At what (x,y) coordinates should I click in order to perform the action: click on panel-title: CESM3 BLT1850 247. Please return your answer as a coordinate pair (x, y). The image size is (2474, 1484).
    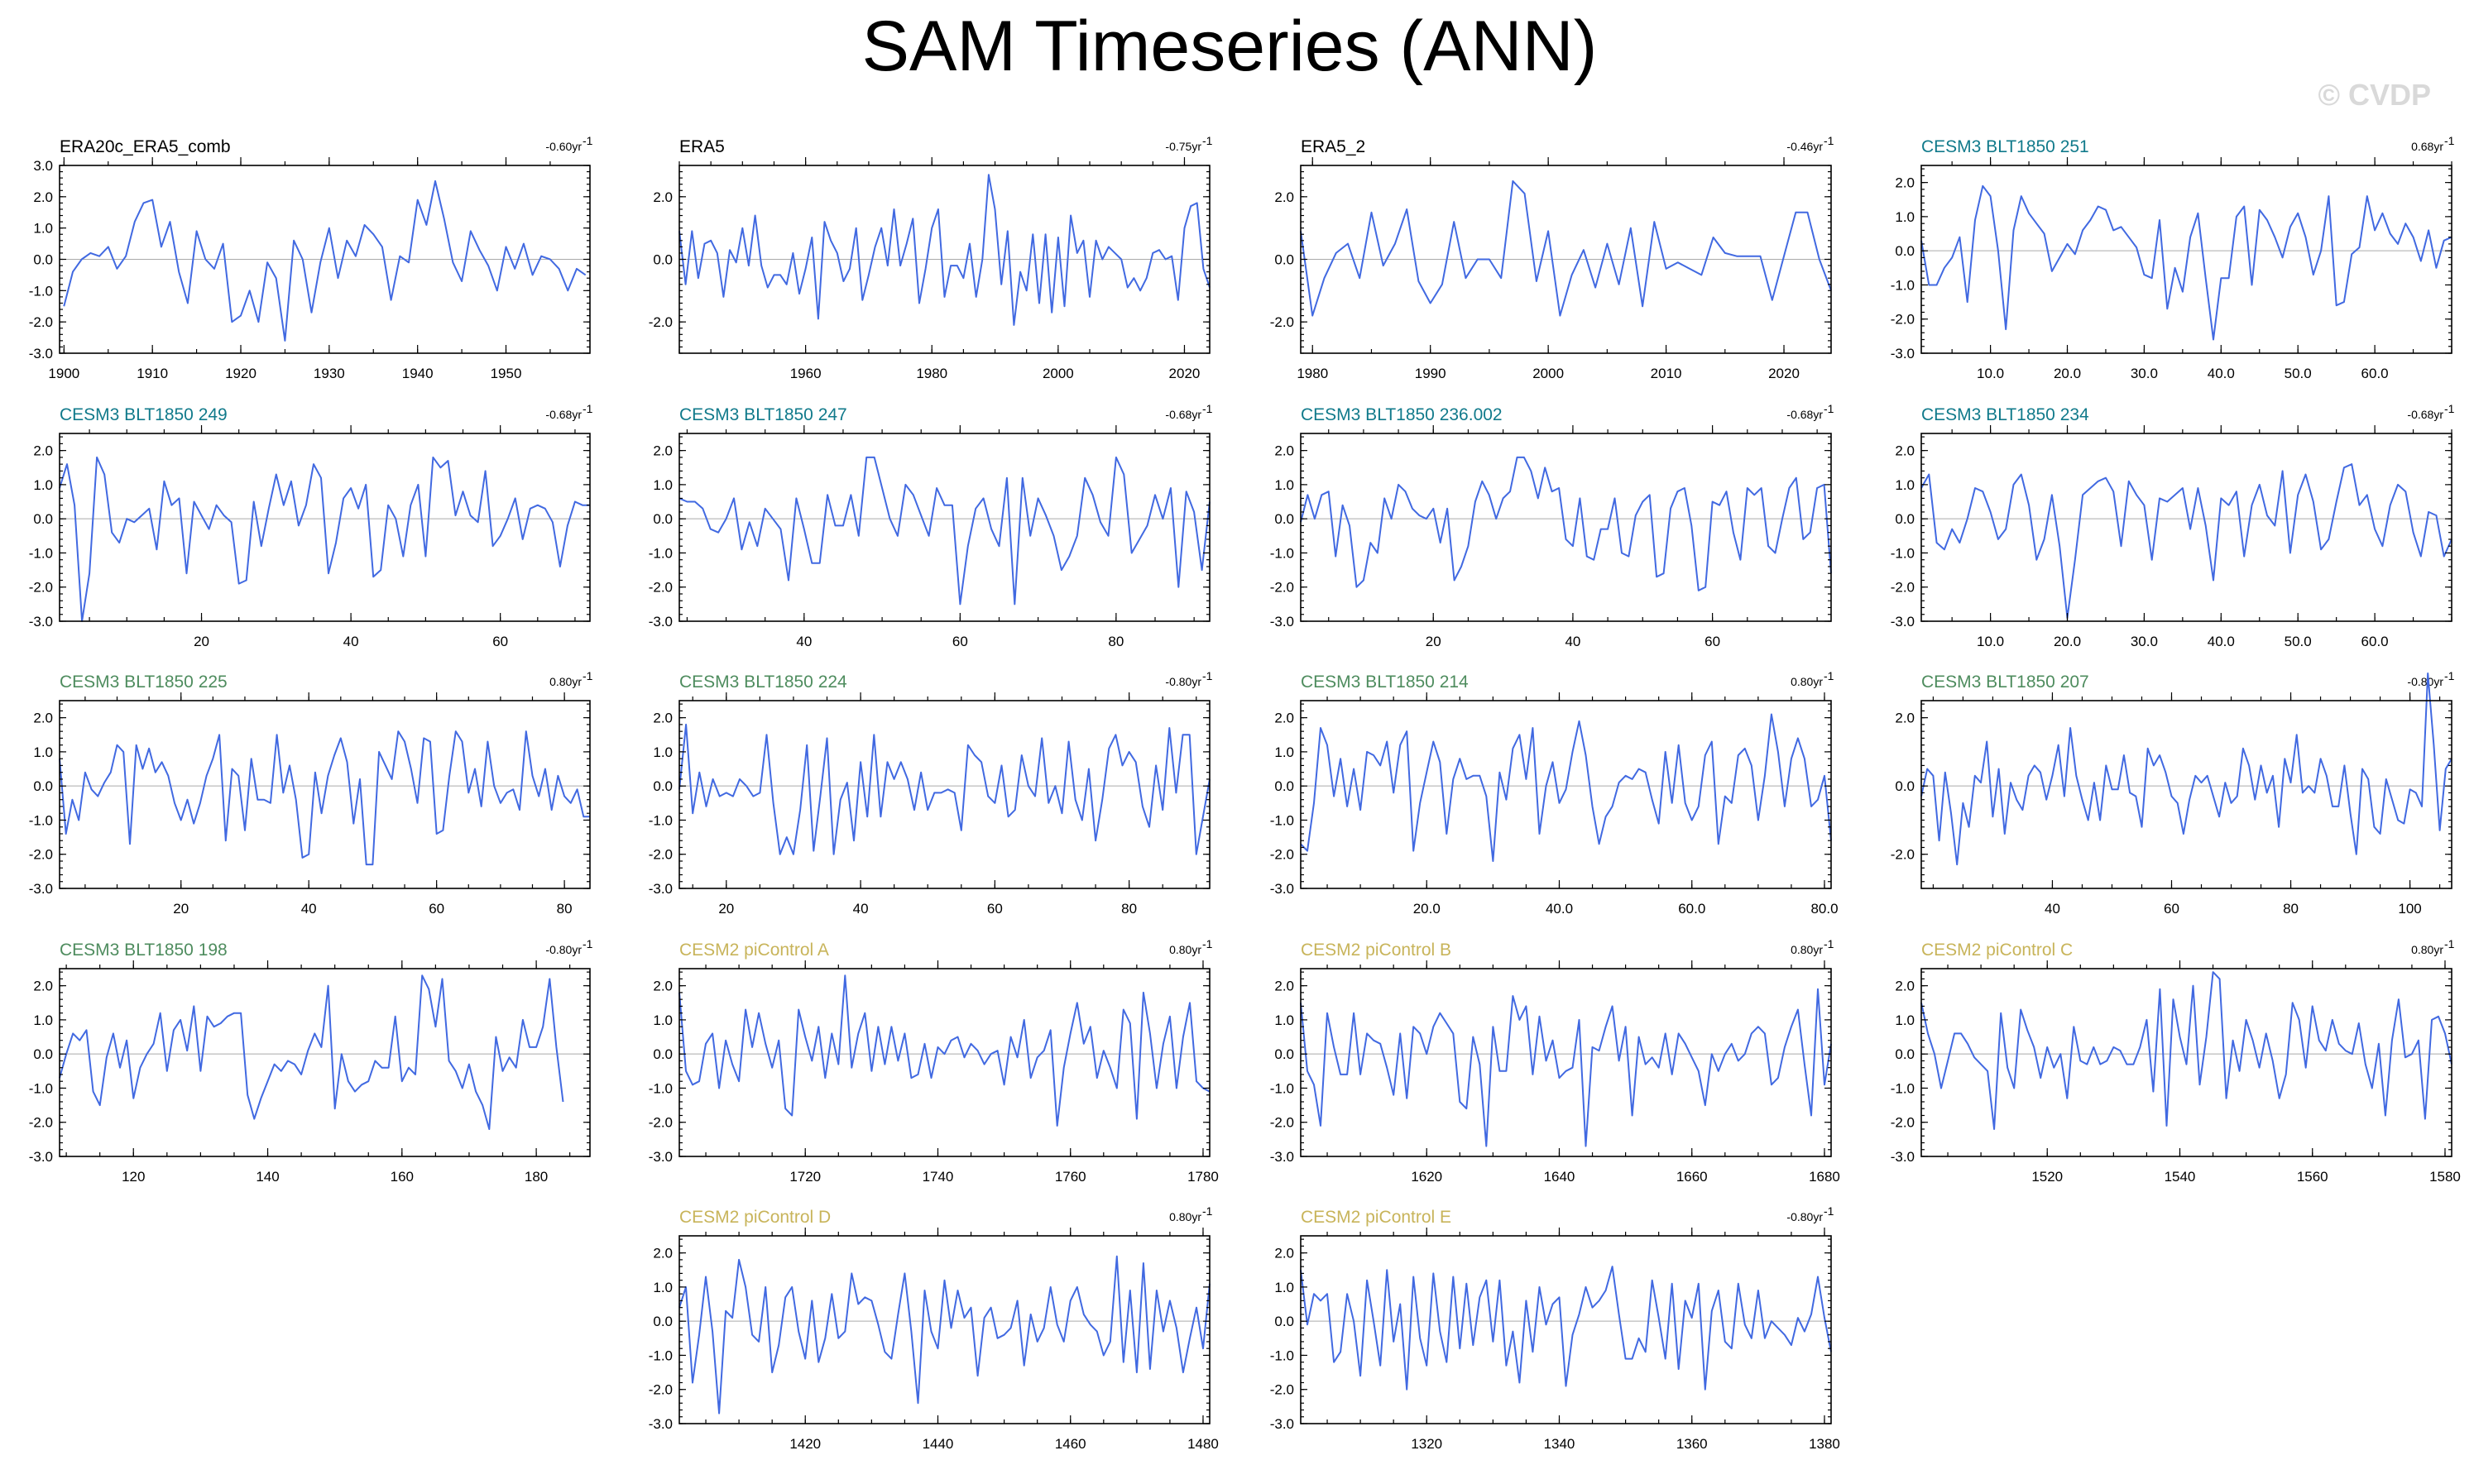
    Looking at the image, I should click on (763, 414).